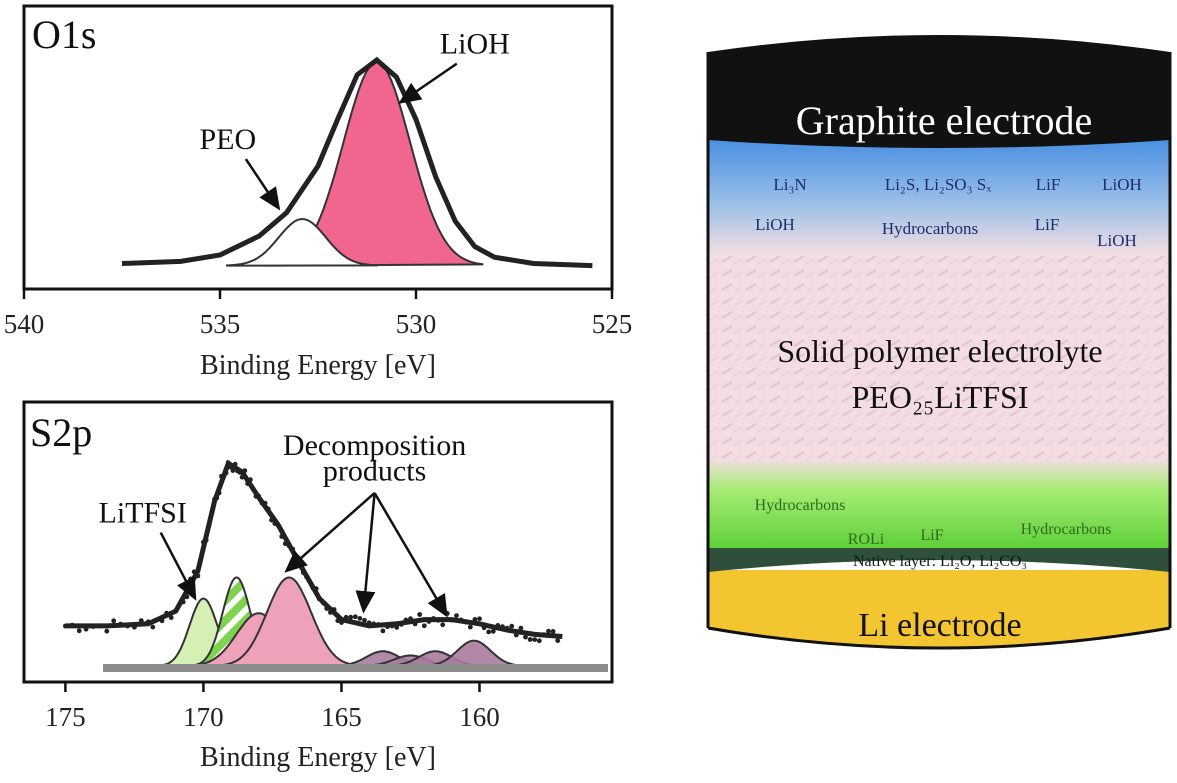 The width and height of the screenshot is (1177, 783). What do you see at coordinates (612, 324) in the screenshot?
I see `o1s-x-tick-label: 525` at bounding box center [612, 324].